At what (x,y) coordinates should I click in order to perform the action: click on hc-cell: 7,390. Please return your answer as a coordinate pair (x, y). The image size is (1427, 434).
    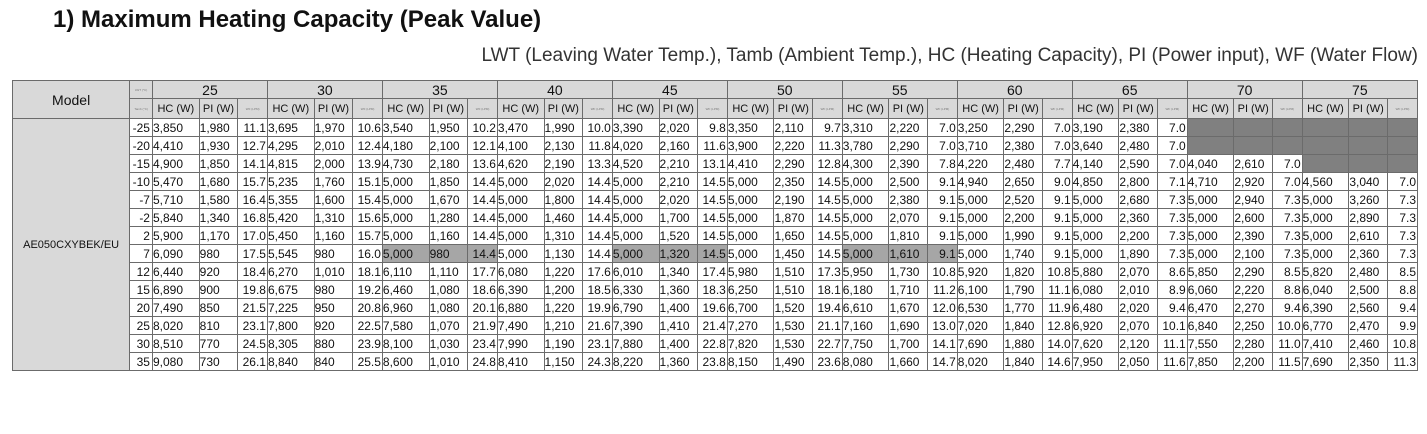
    Looking at the image, I should click on (635, 325).